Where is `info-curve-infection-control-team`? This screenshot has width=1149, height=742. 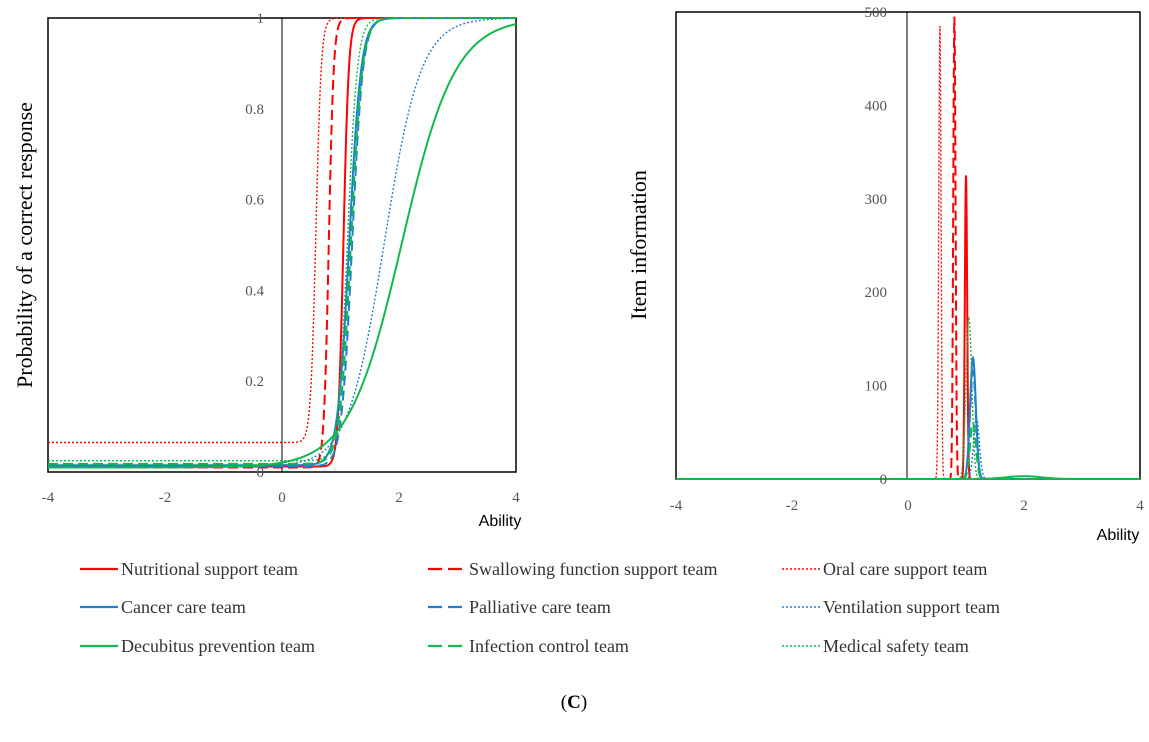 info-curve-infection-control-team is located at coordinates (908, 450).